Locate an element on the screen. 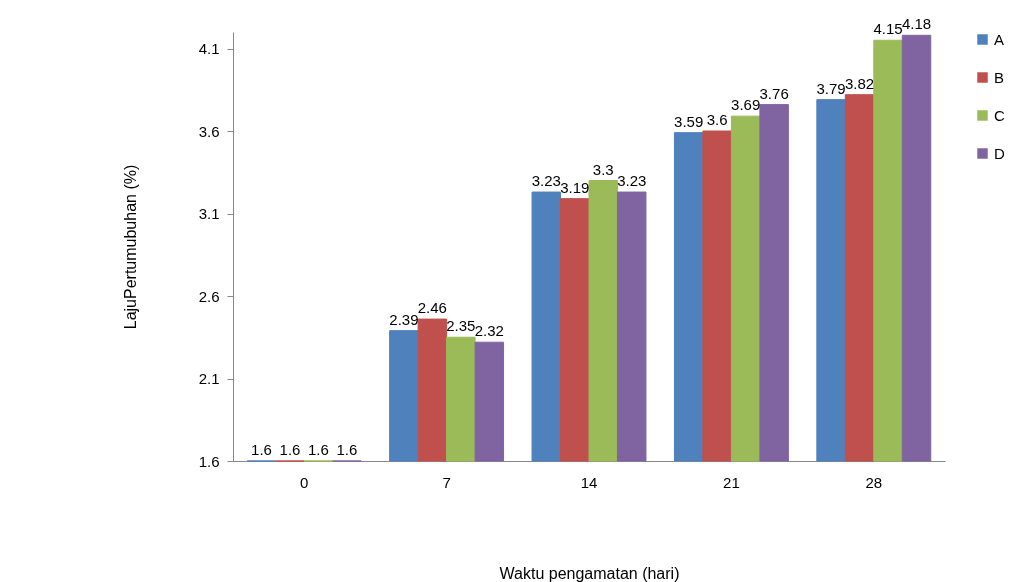 The image size is (1025, 582). data-label: 3.69 is located at coordinates (746, 105).